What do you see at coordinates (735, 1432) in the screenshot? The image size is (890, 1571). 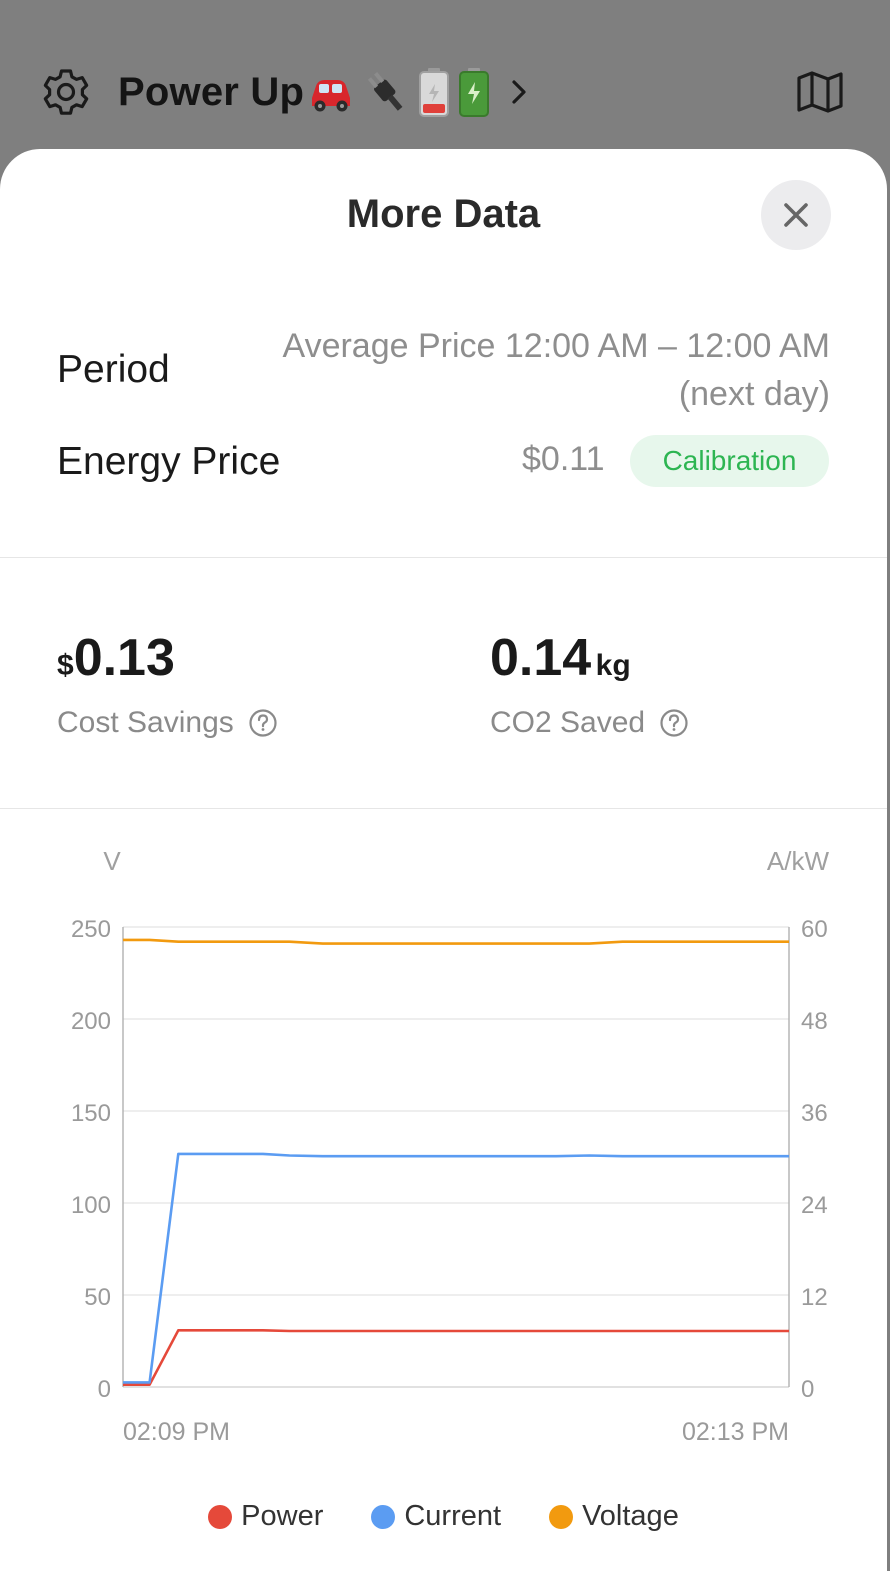 I see `x-tick-label: 02:13 PM` at bounding box center [735, 1432].